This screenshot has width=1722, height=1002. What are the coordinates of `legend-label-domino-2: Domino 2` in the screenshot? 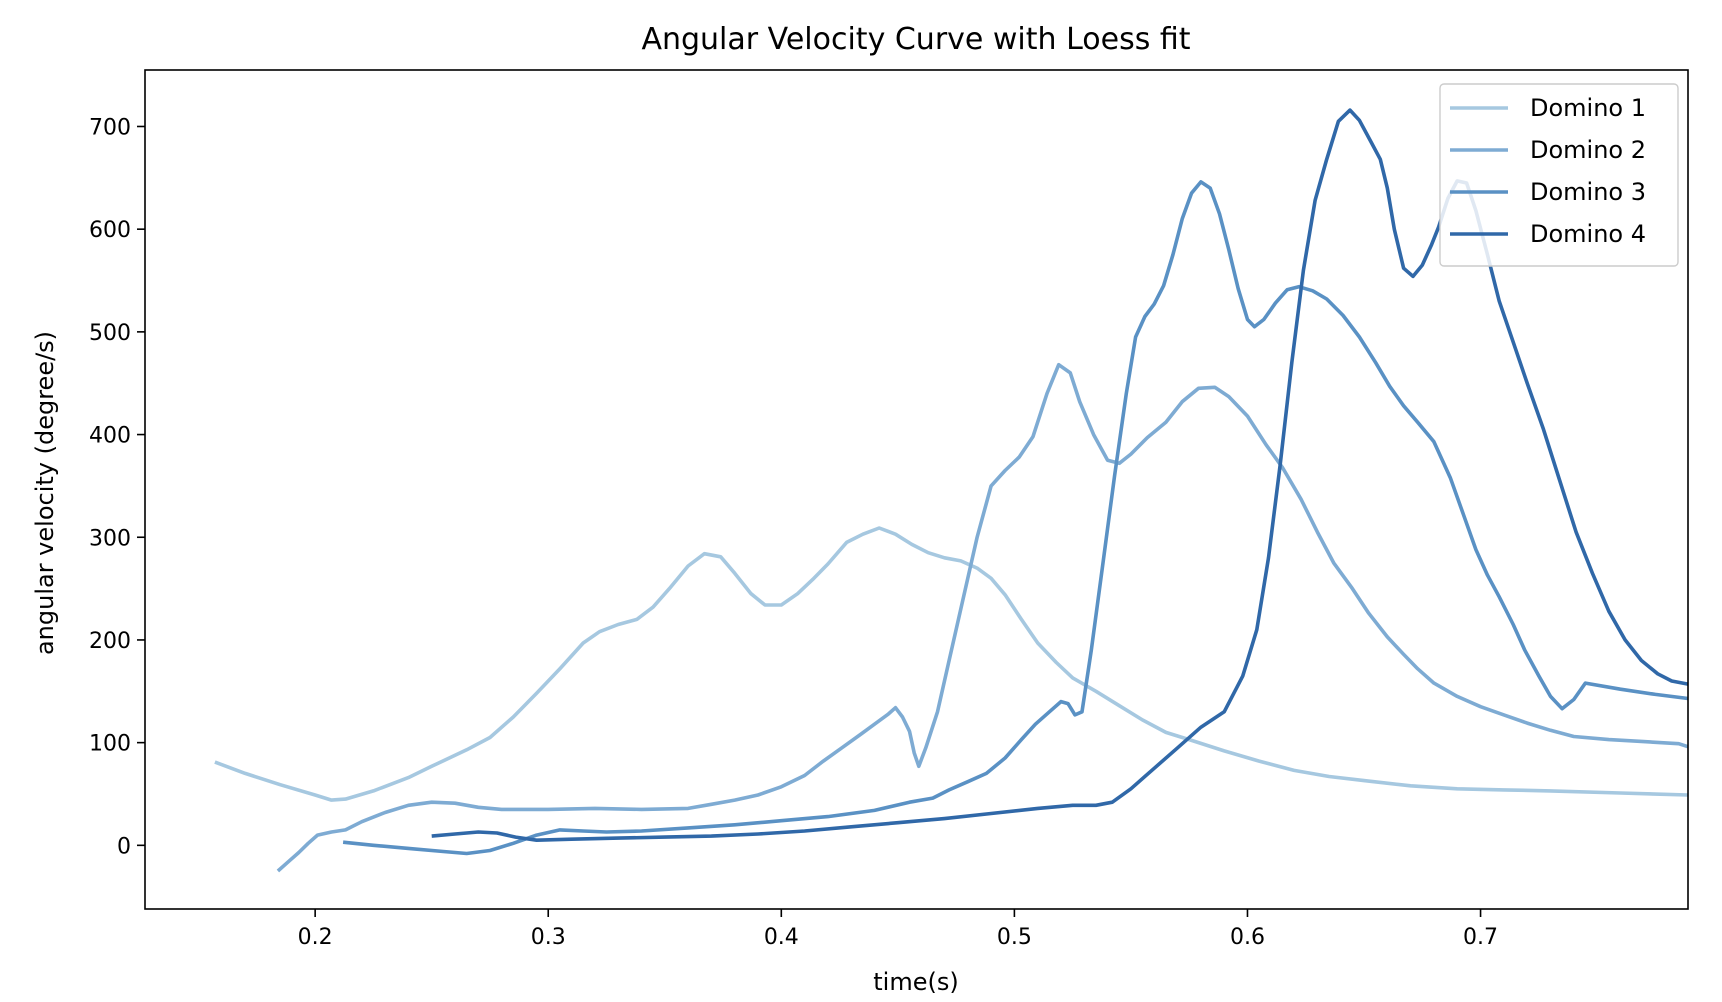 It's located at (1588, 150).